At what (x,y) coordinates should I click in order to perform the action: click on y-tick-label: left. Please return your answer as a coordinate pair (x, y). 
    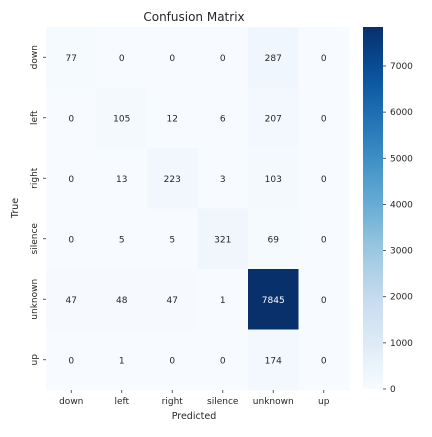
    Looking at the image, I should click on (35, 117).